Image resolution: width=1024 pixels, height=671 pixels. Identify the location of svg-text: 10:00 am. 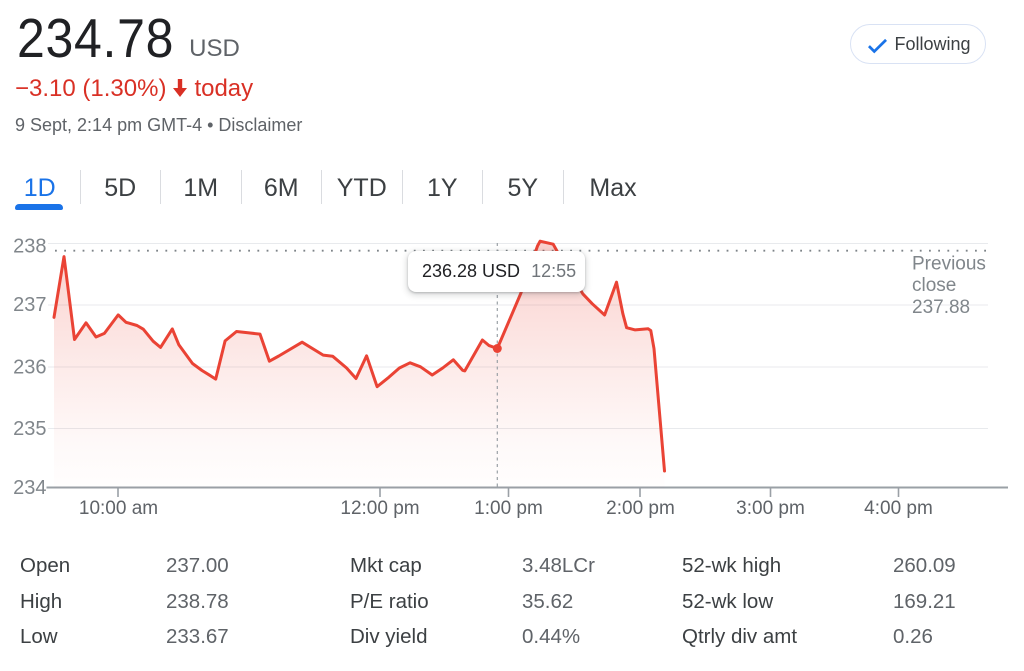
(118, 508).